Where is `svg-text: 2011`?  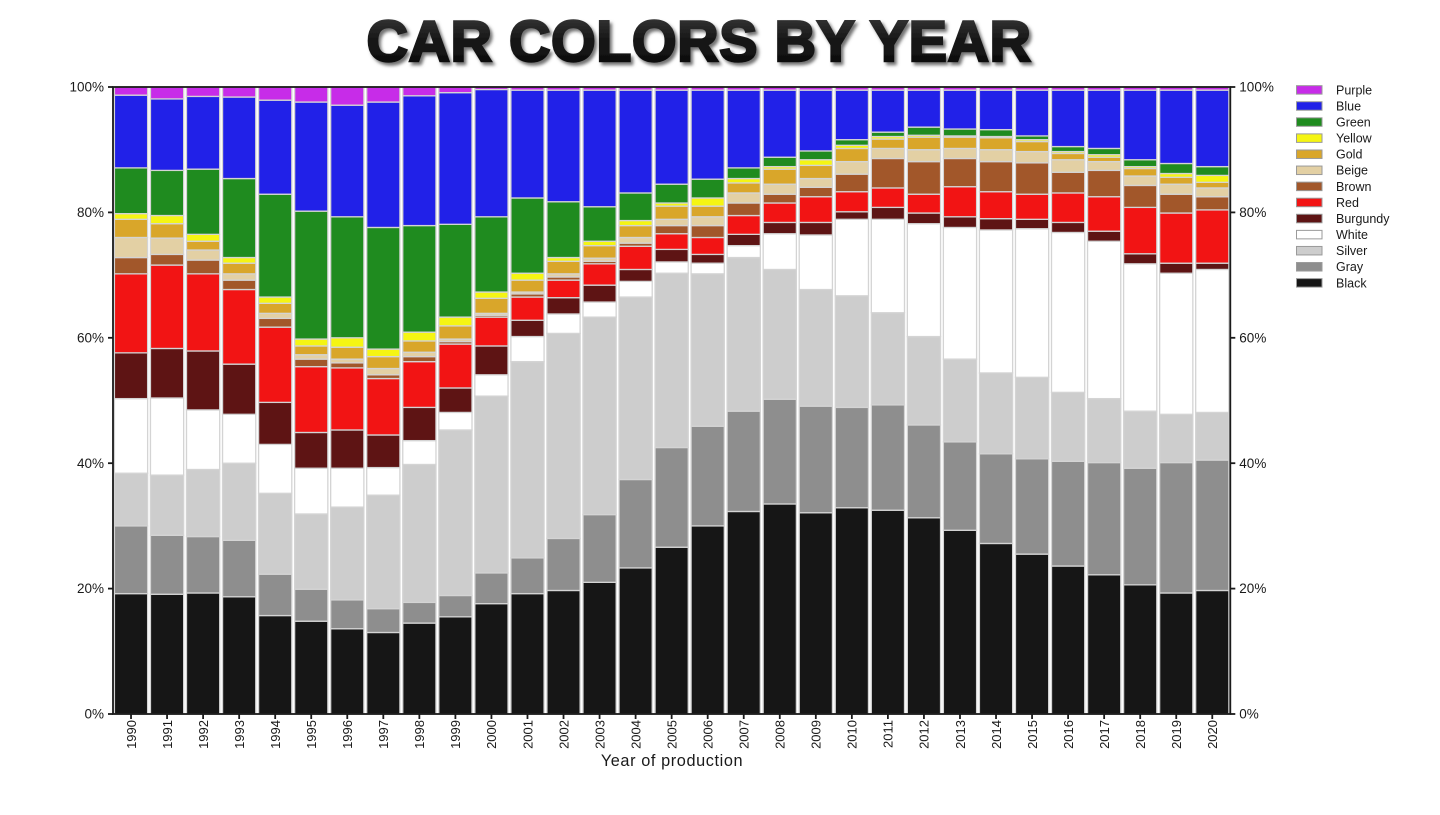
svg-text: 2011 is located at coordinates (888, 734).